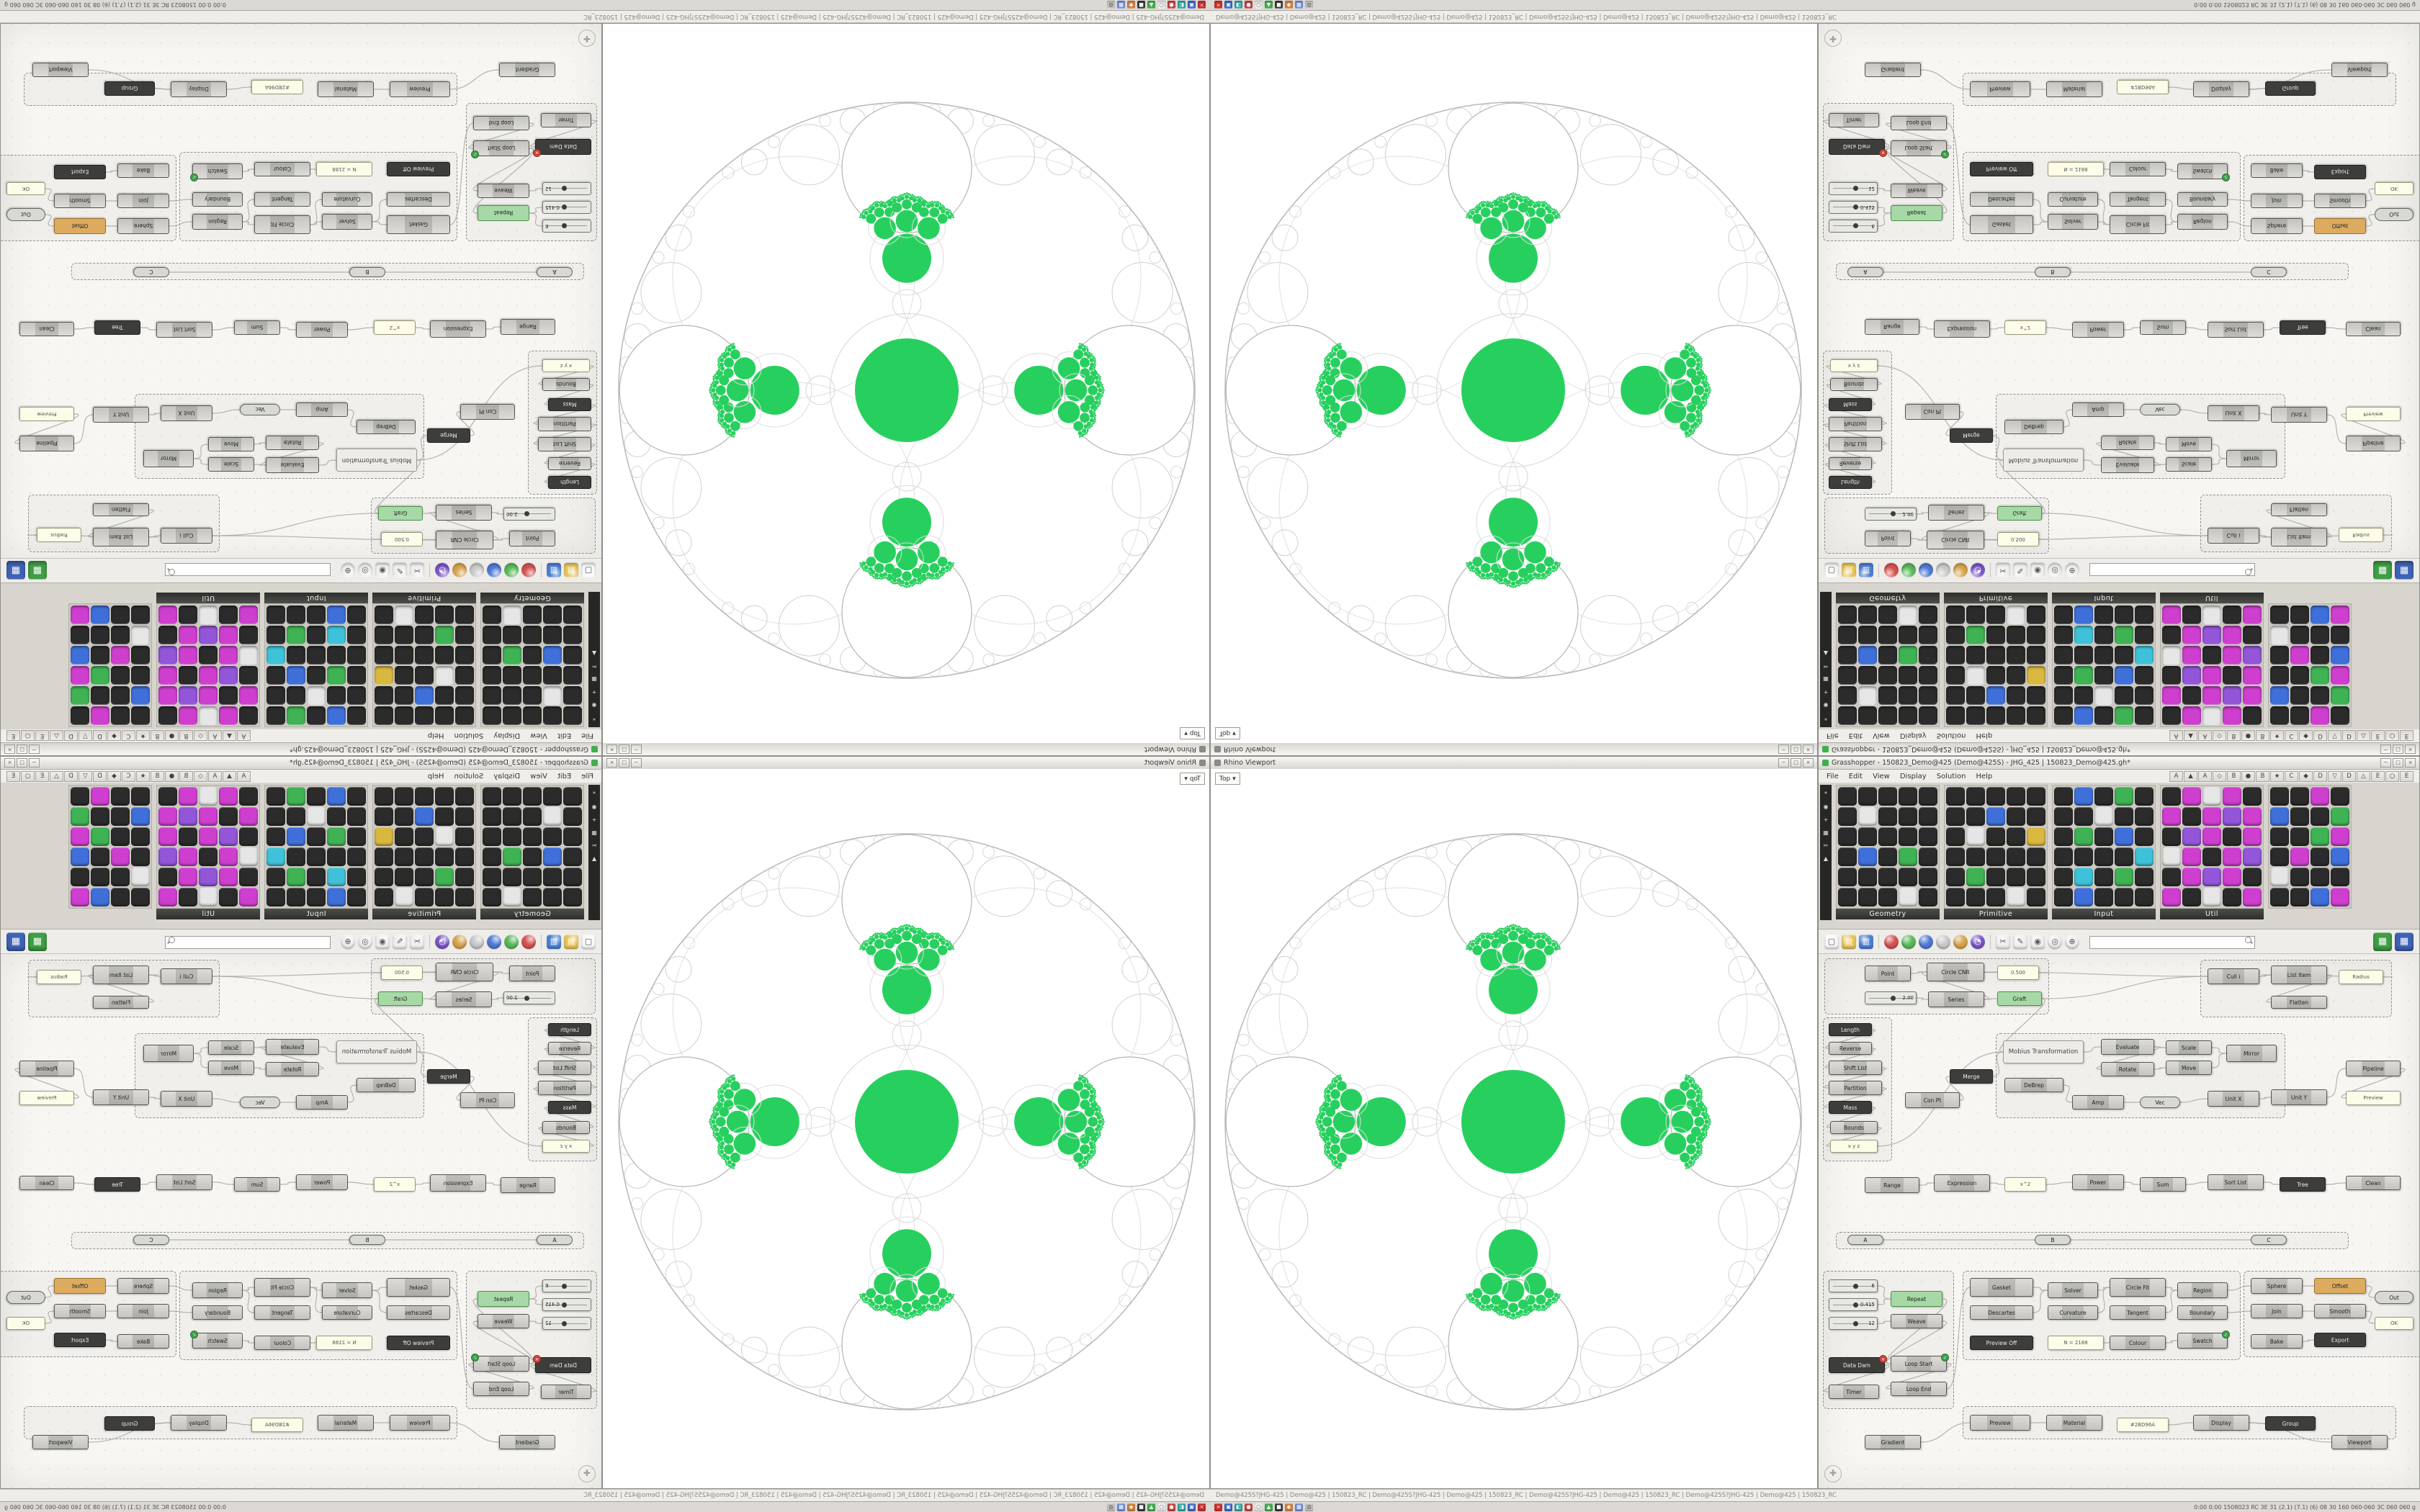  What do you see at coordinates (2002, 199) in the screenshot?
I see `gh-node-descartes: Descartes` at bounding box center [2002, 199].